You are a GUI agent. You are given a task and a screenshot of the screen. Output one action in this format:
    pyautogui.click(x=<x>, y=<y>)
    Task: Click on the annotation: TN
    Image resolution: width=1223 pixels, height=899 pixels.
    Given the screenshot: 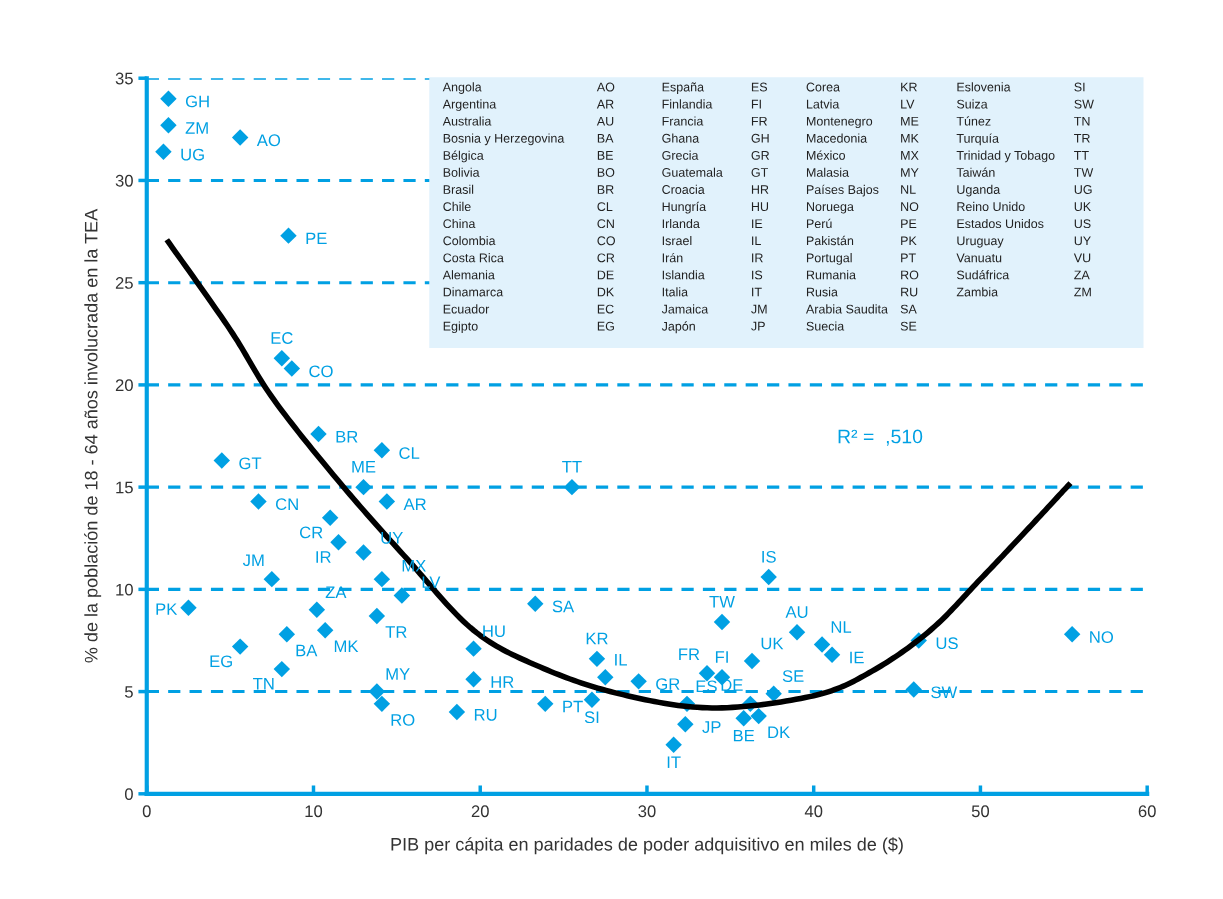 What is the action you would take?
    pyautogui.click(x=1082, y=121)
    